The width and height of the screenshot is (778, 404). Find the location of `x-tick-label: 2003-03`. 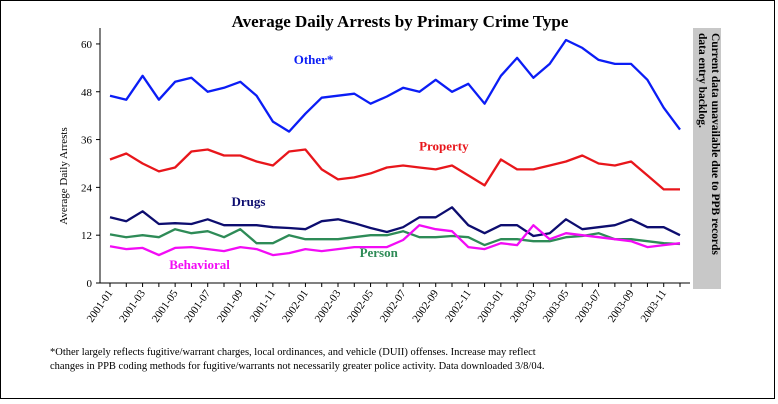

x-tick-label: 2003-03 is located at coordinates (523, 305).